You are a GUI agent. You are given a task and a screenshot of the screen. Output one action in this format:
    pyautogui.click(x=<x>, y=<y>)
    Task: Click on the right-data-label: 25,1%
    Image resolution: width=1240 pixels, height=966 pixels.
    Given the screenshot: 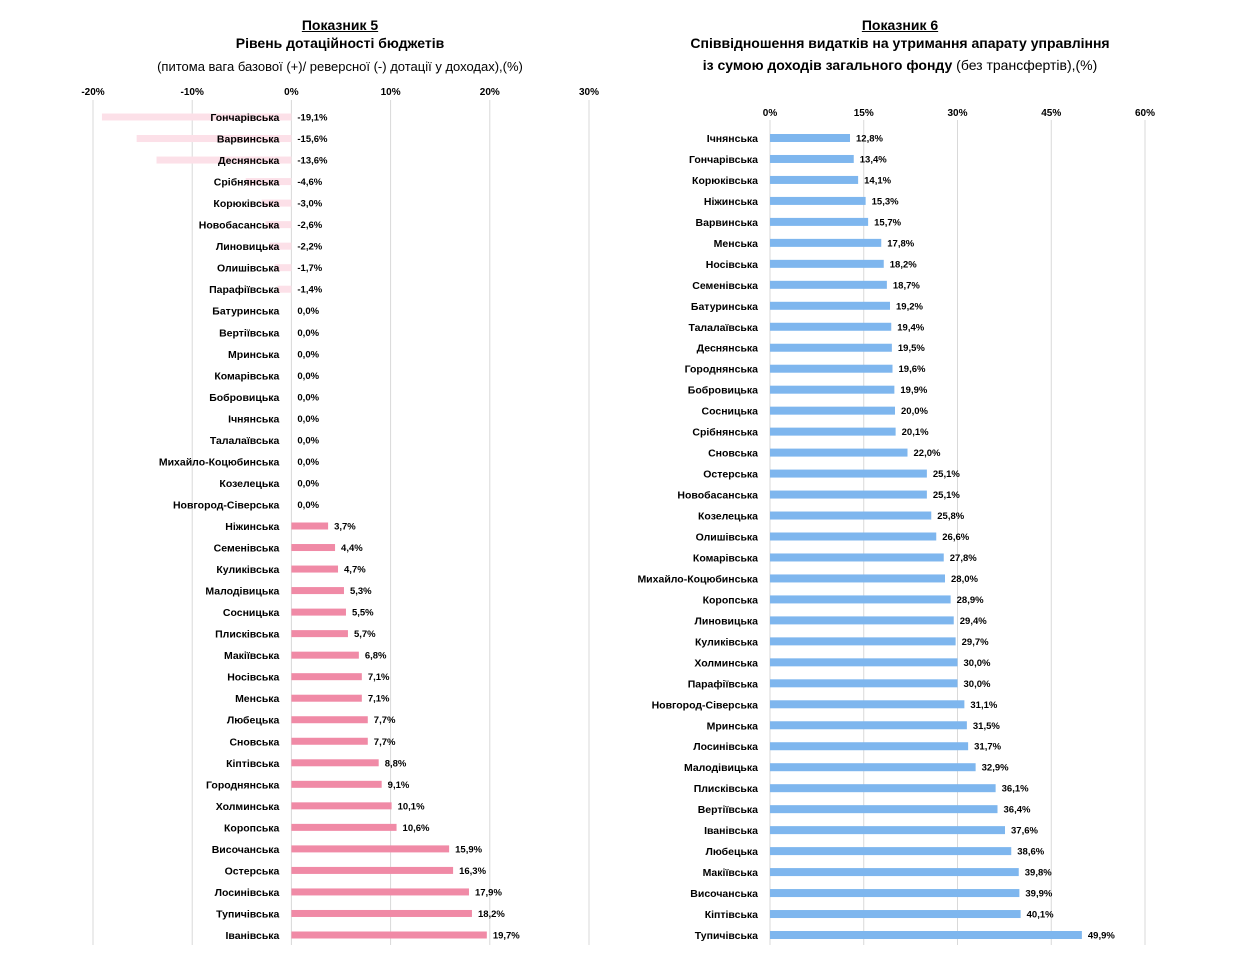 What is the action you would take?
    pyautogui.click(x=946, y=474)
    